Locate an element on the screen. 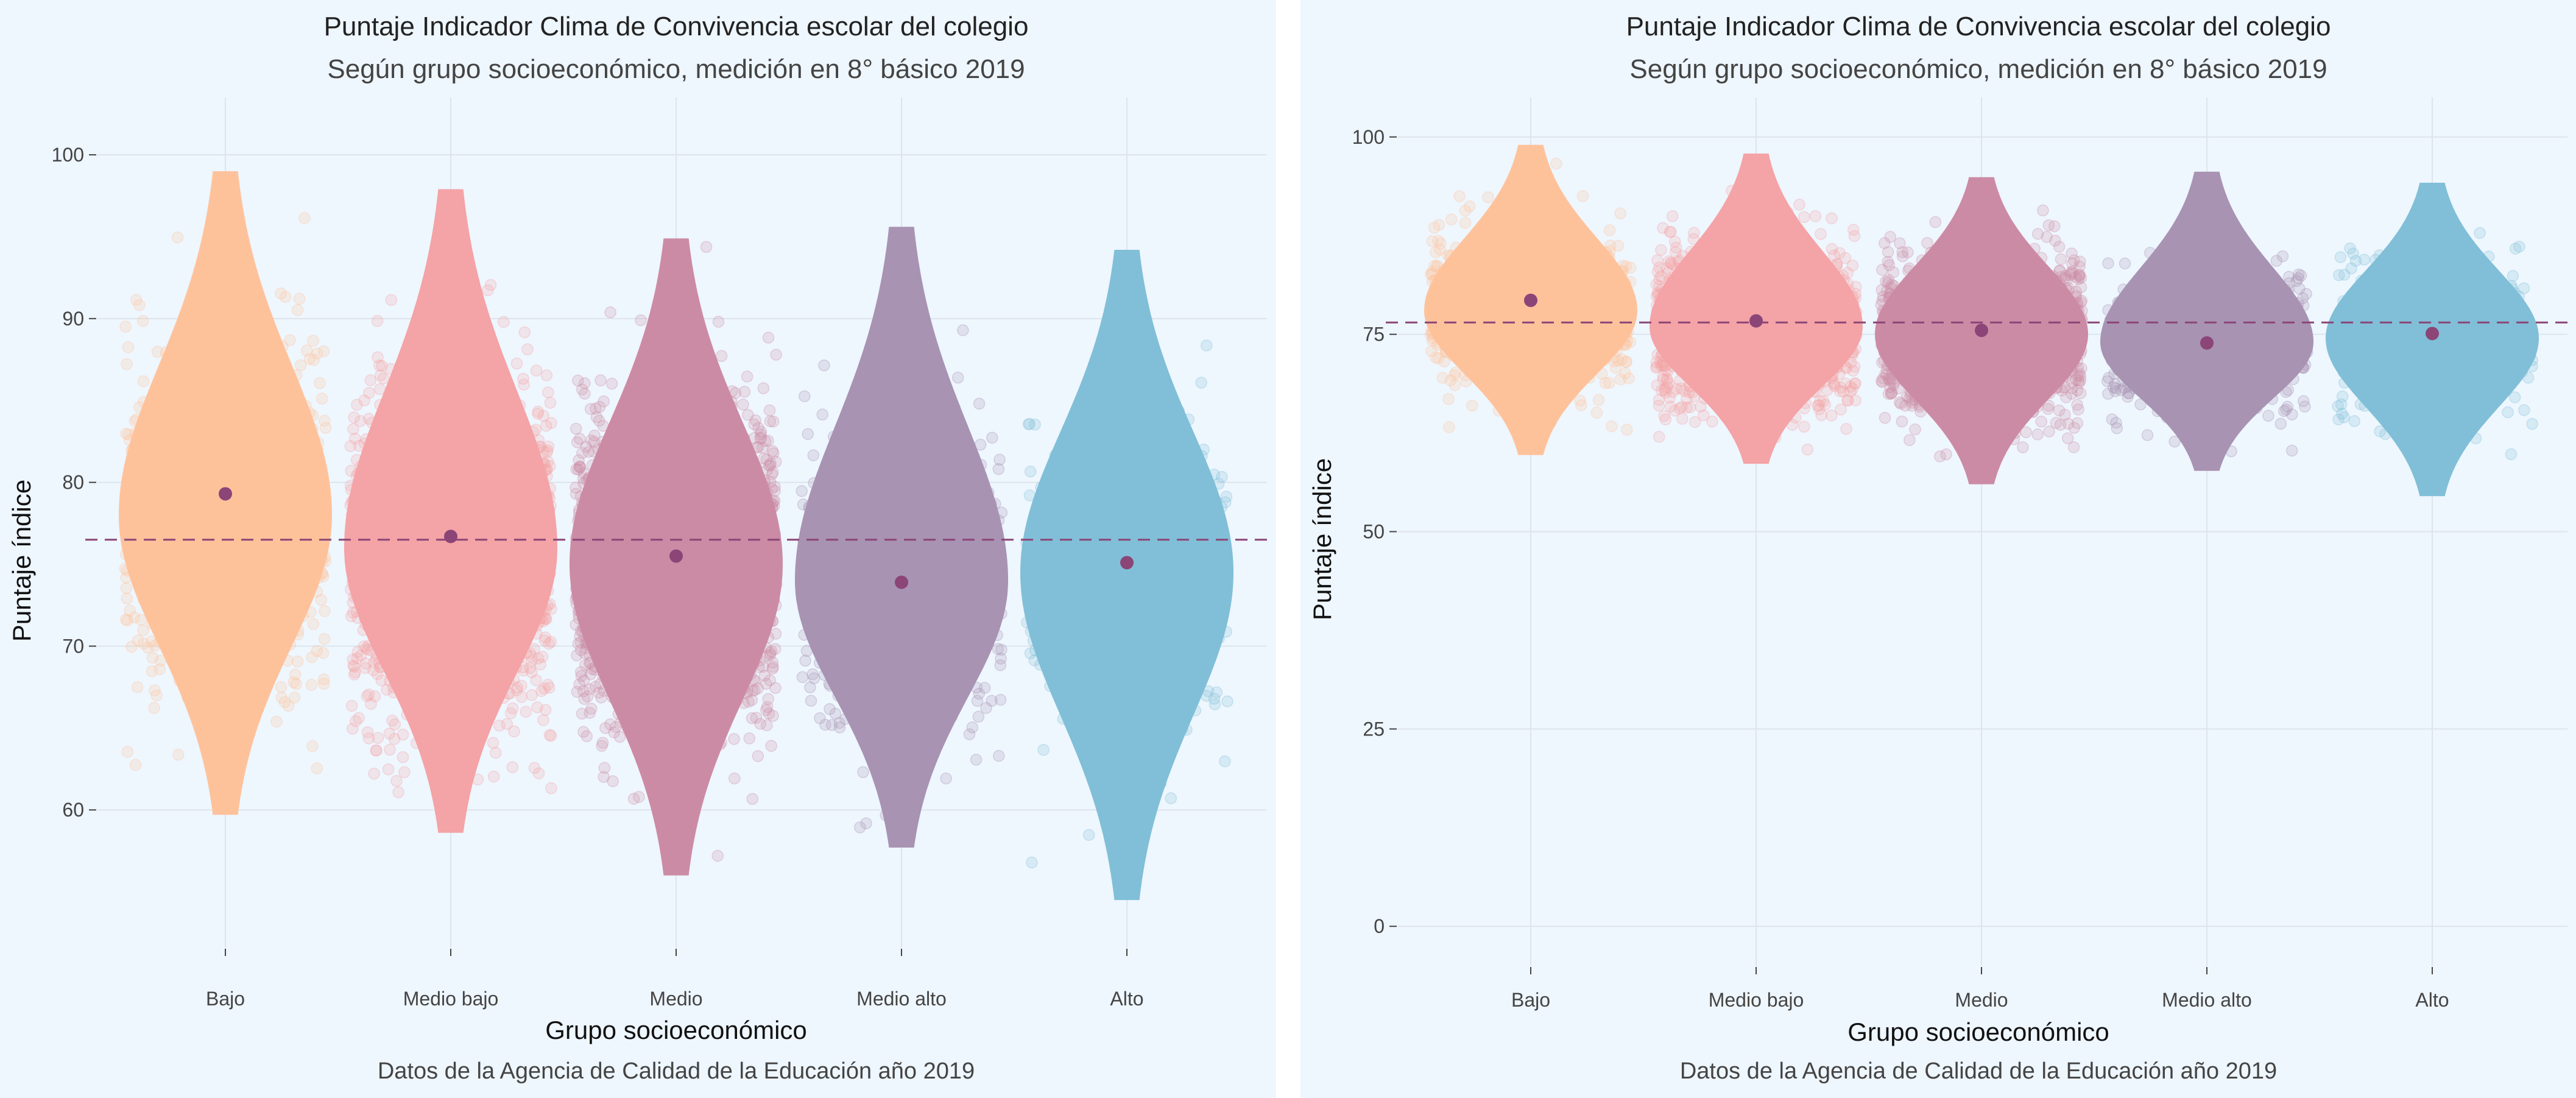 This screenshot has width=2576, height=1098. x-axis-label: Grupo socioeconómico is located at coordinates (676, 1030).